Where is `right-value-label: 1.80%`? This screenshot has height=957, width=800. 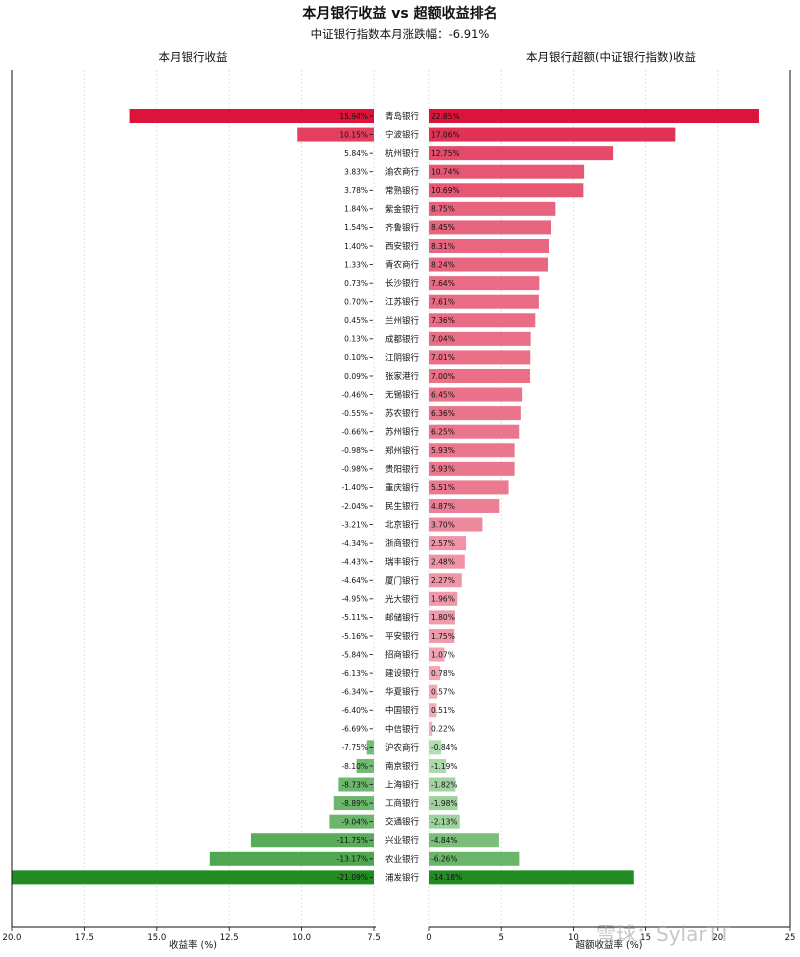 right-value-label: 1.80% is located at coordinates (443, 617).